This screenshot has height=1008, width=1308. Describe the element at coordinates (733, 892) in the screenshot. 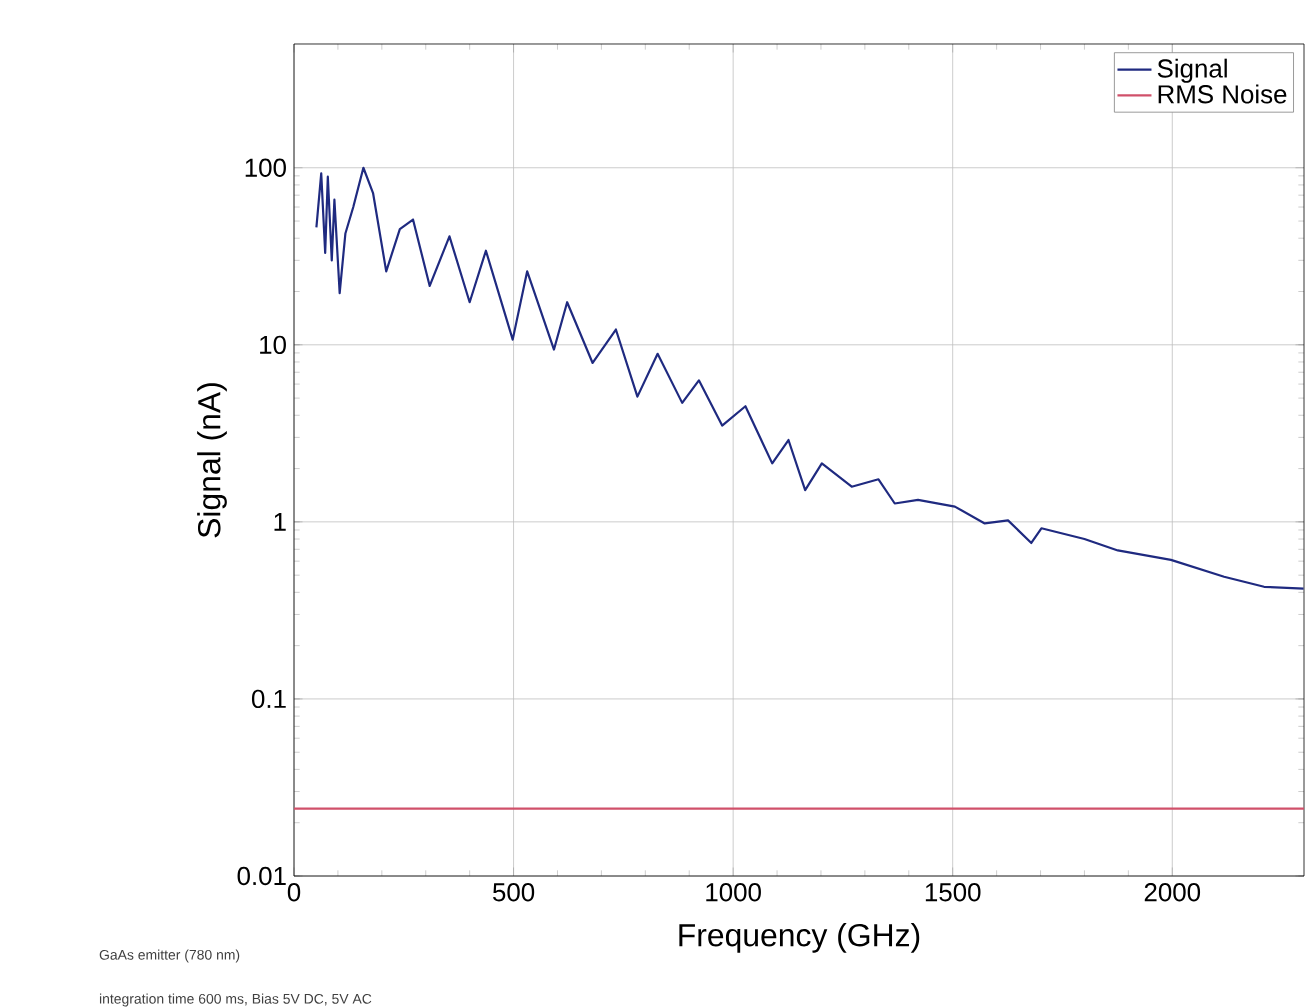

I see `x-tick-label: 1000` at that location.